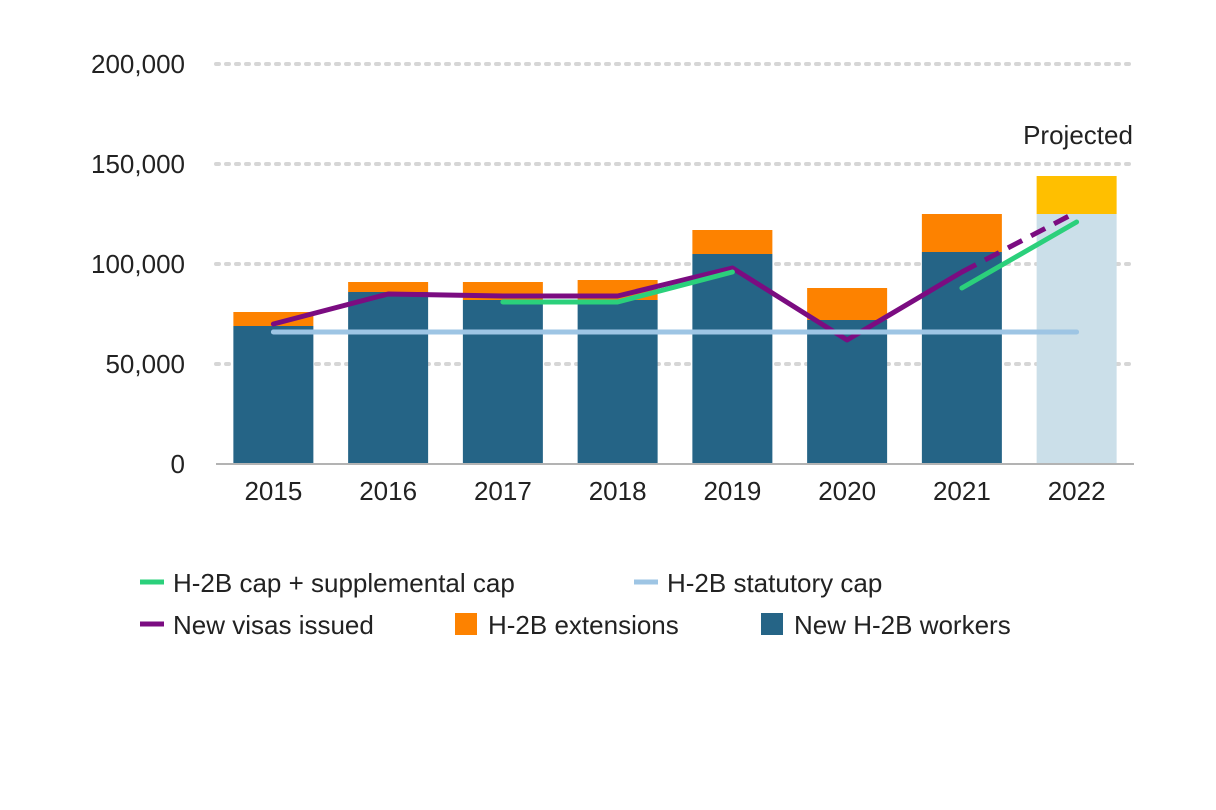 The image size is (1216, 810). Describe the element at coordinates (138, 64) in the screenshot. I see `y-tick-label: 200,000` at that location.